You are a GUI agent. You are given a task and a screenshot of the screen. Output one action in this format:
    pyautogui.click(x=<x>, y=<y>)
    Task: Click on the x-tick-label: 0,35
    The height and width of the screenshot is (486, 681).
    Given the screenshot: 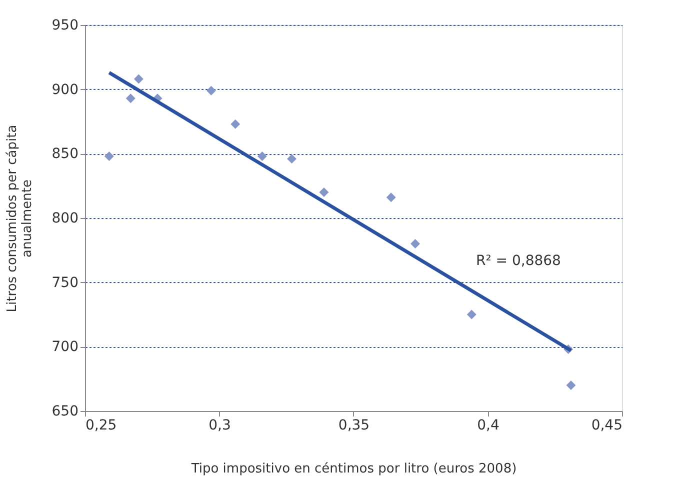 What is the action you would take?
    pyautogui.click(x=354, y=426)
    